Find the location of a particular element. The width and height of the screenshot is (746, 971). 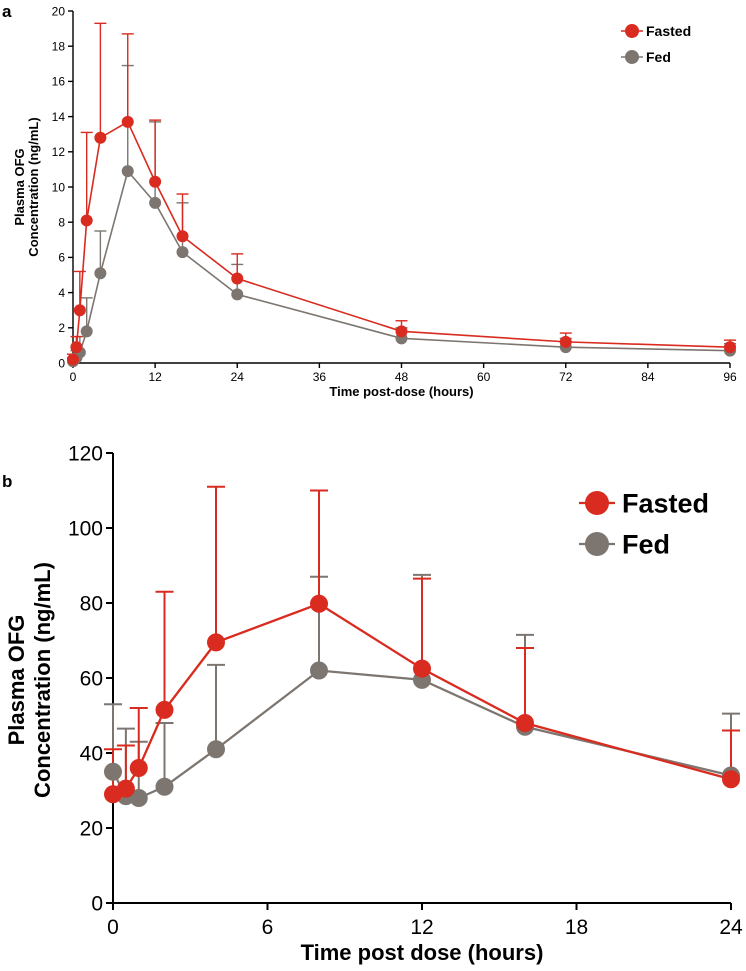

panel-b-y-tick-label: 100 is located at coordinates (85, 529).